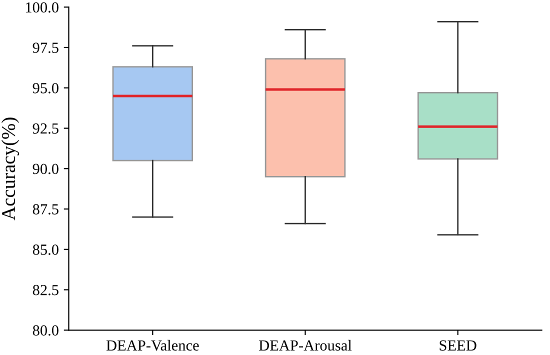 The height and width of the screenshot is (355, 550). What do you see at coordinates (42, 7) in the screenshot?
I see `y-tick-label: 100.0` at bounding box center [42, 7].